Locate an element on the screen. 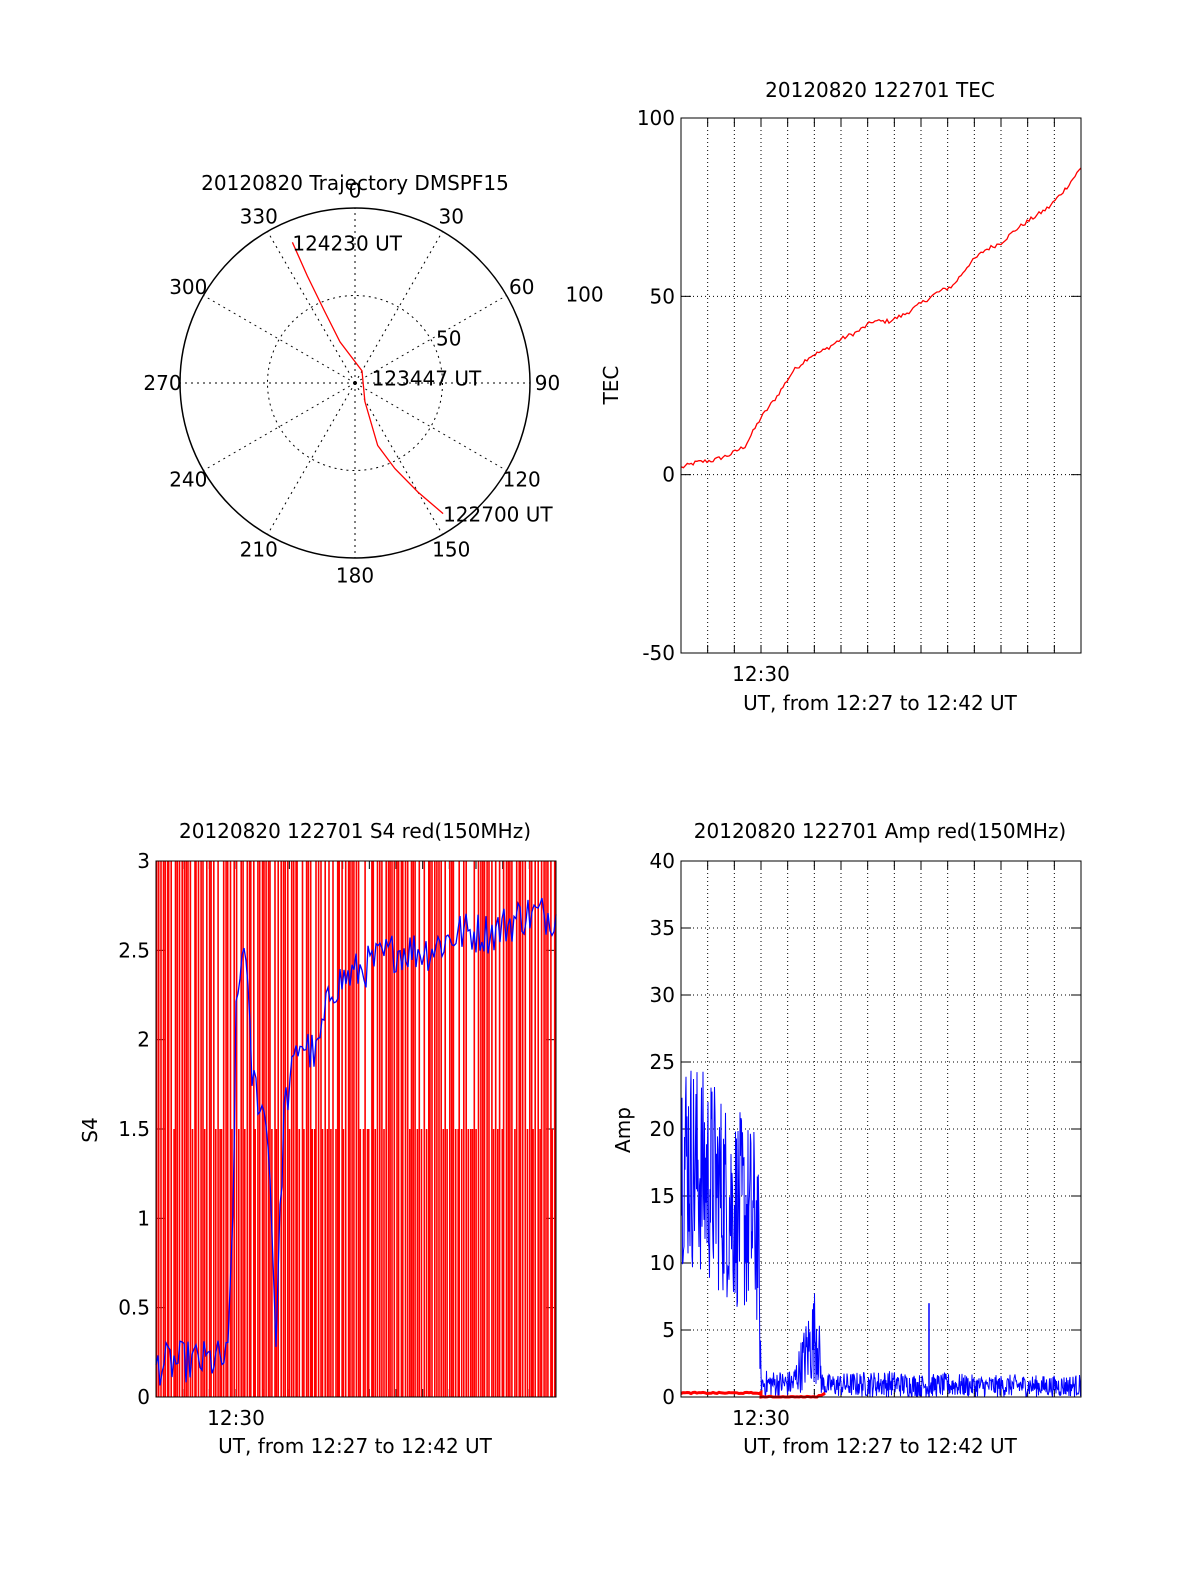 The image size is (1200, 1575). trajectory-annotations: 124230 UT 123447 UT 122700 UT is located at coordinates (422, 378).